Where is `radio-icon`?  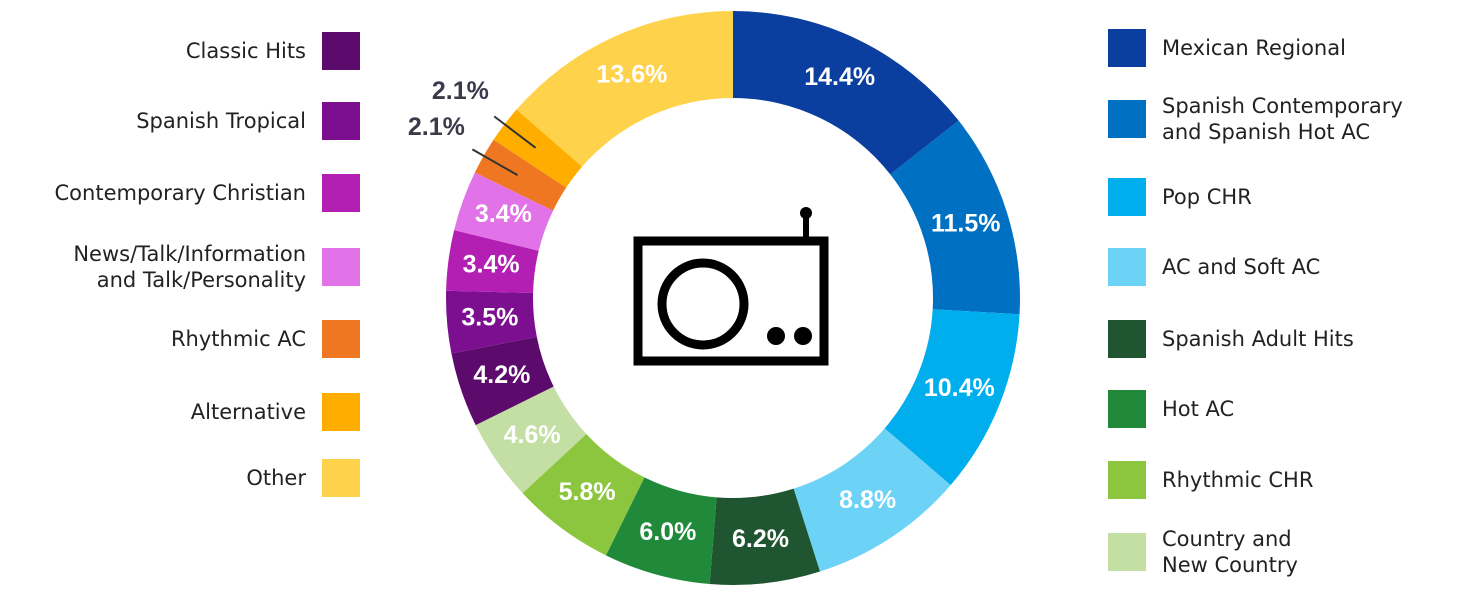 radio-icon is located at coordinates (731, 290).